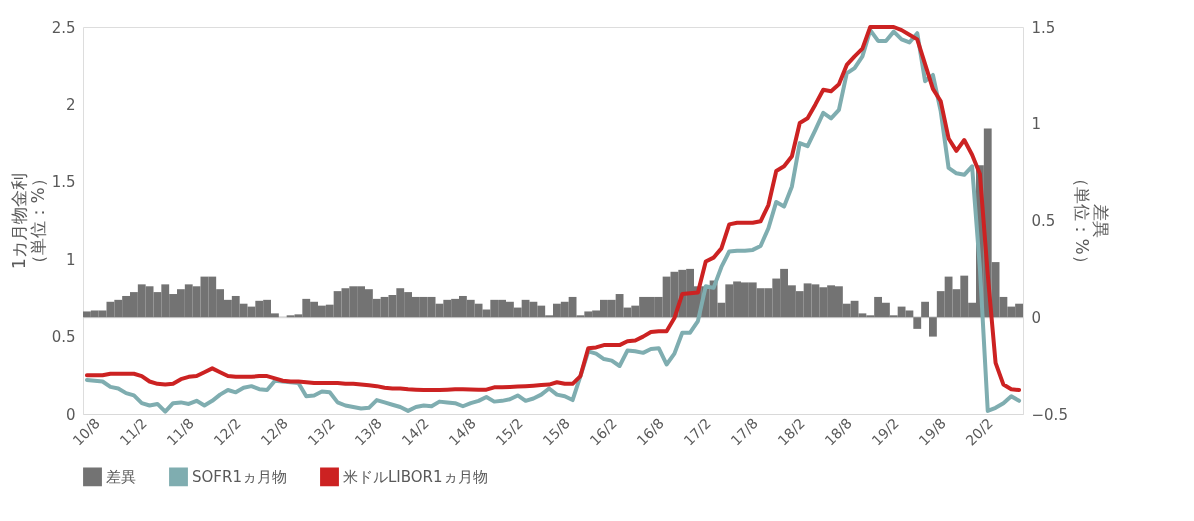 The width and height of the screenshot is (1194, 521). What do you see at coordinates (1036, 124) in the screenshot?
I see `y2-tick-label: 1` at bounding box center [1036, 124].